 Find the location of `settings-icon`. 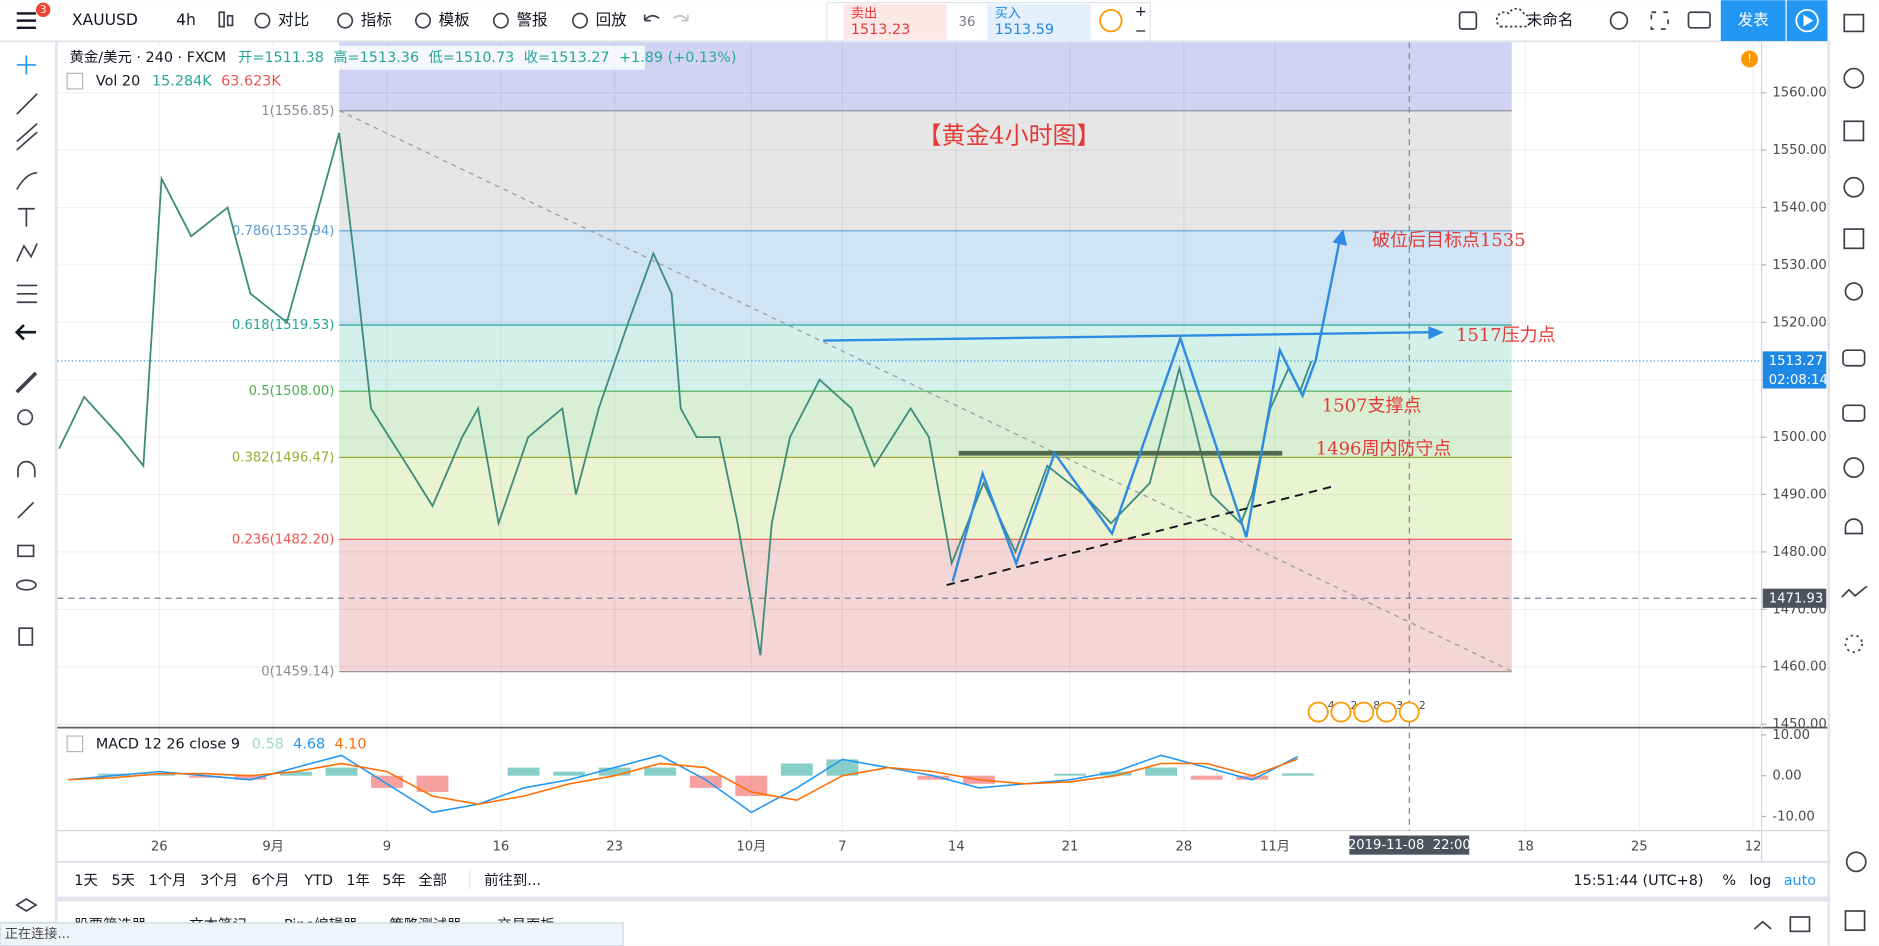

settings-icon is located at coordinates (1619, 20).